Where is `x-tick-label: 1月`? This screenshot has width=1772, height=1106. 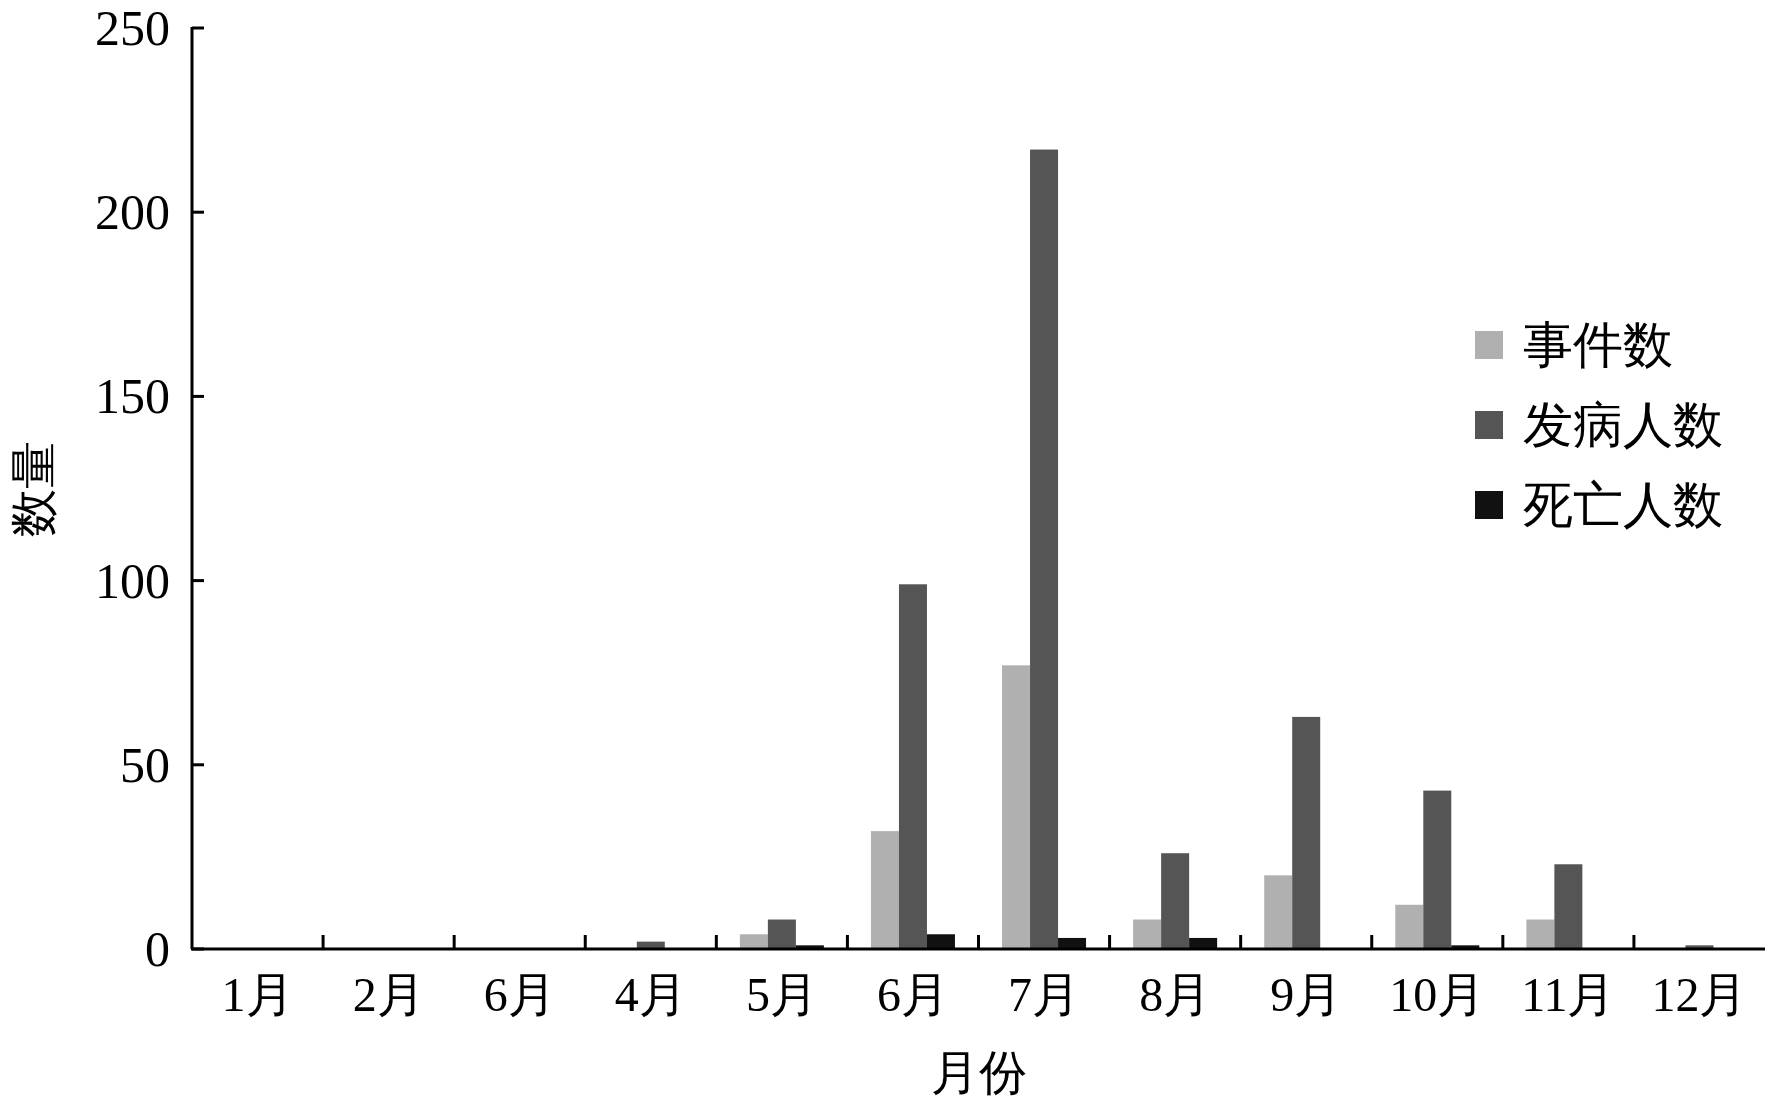 x-tick-label: 1月 is located at coordinates (257, 994).